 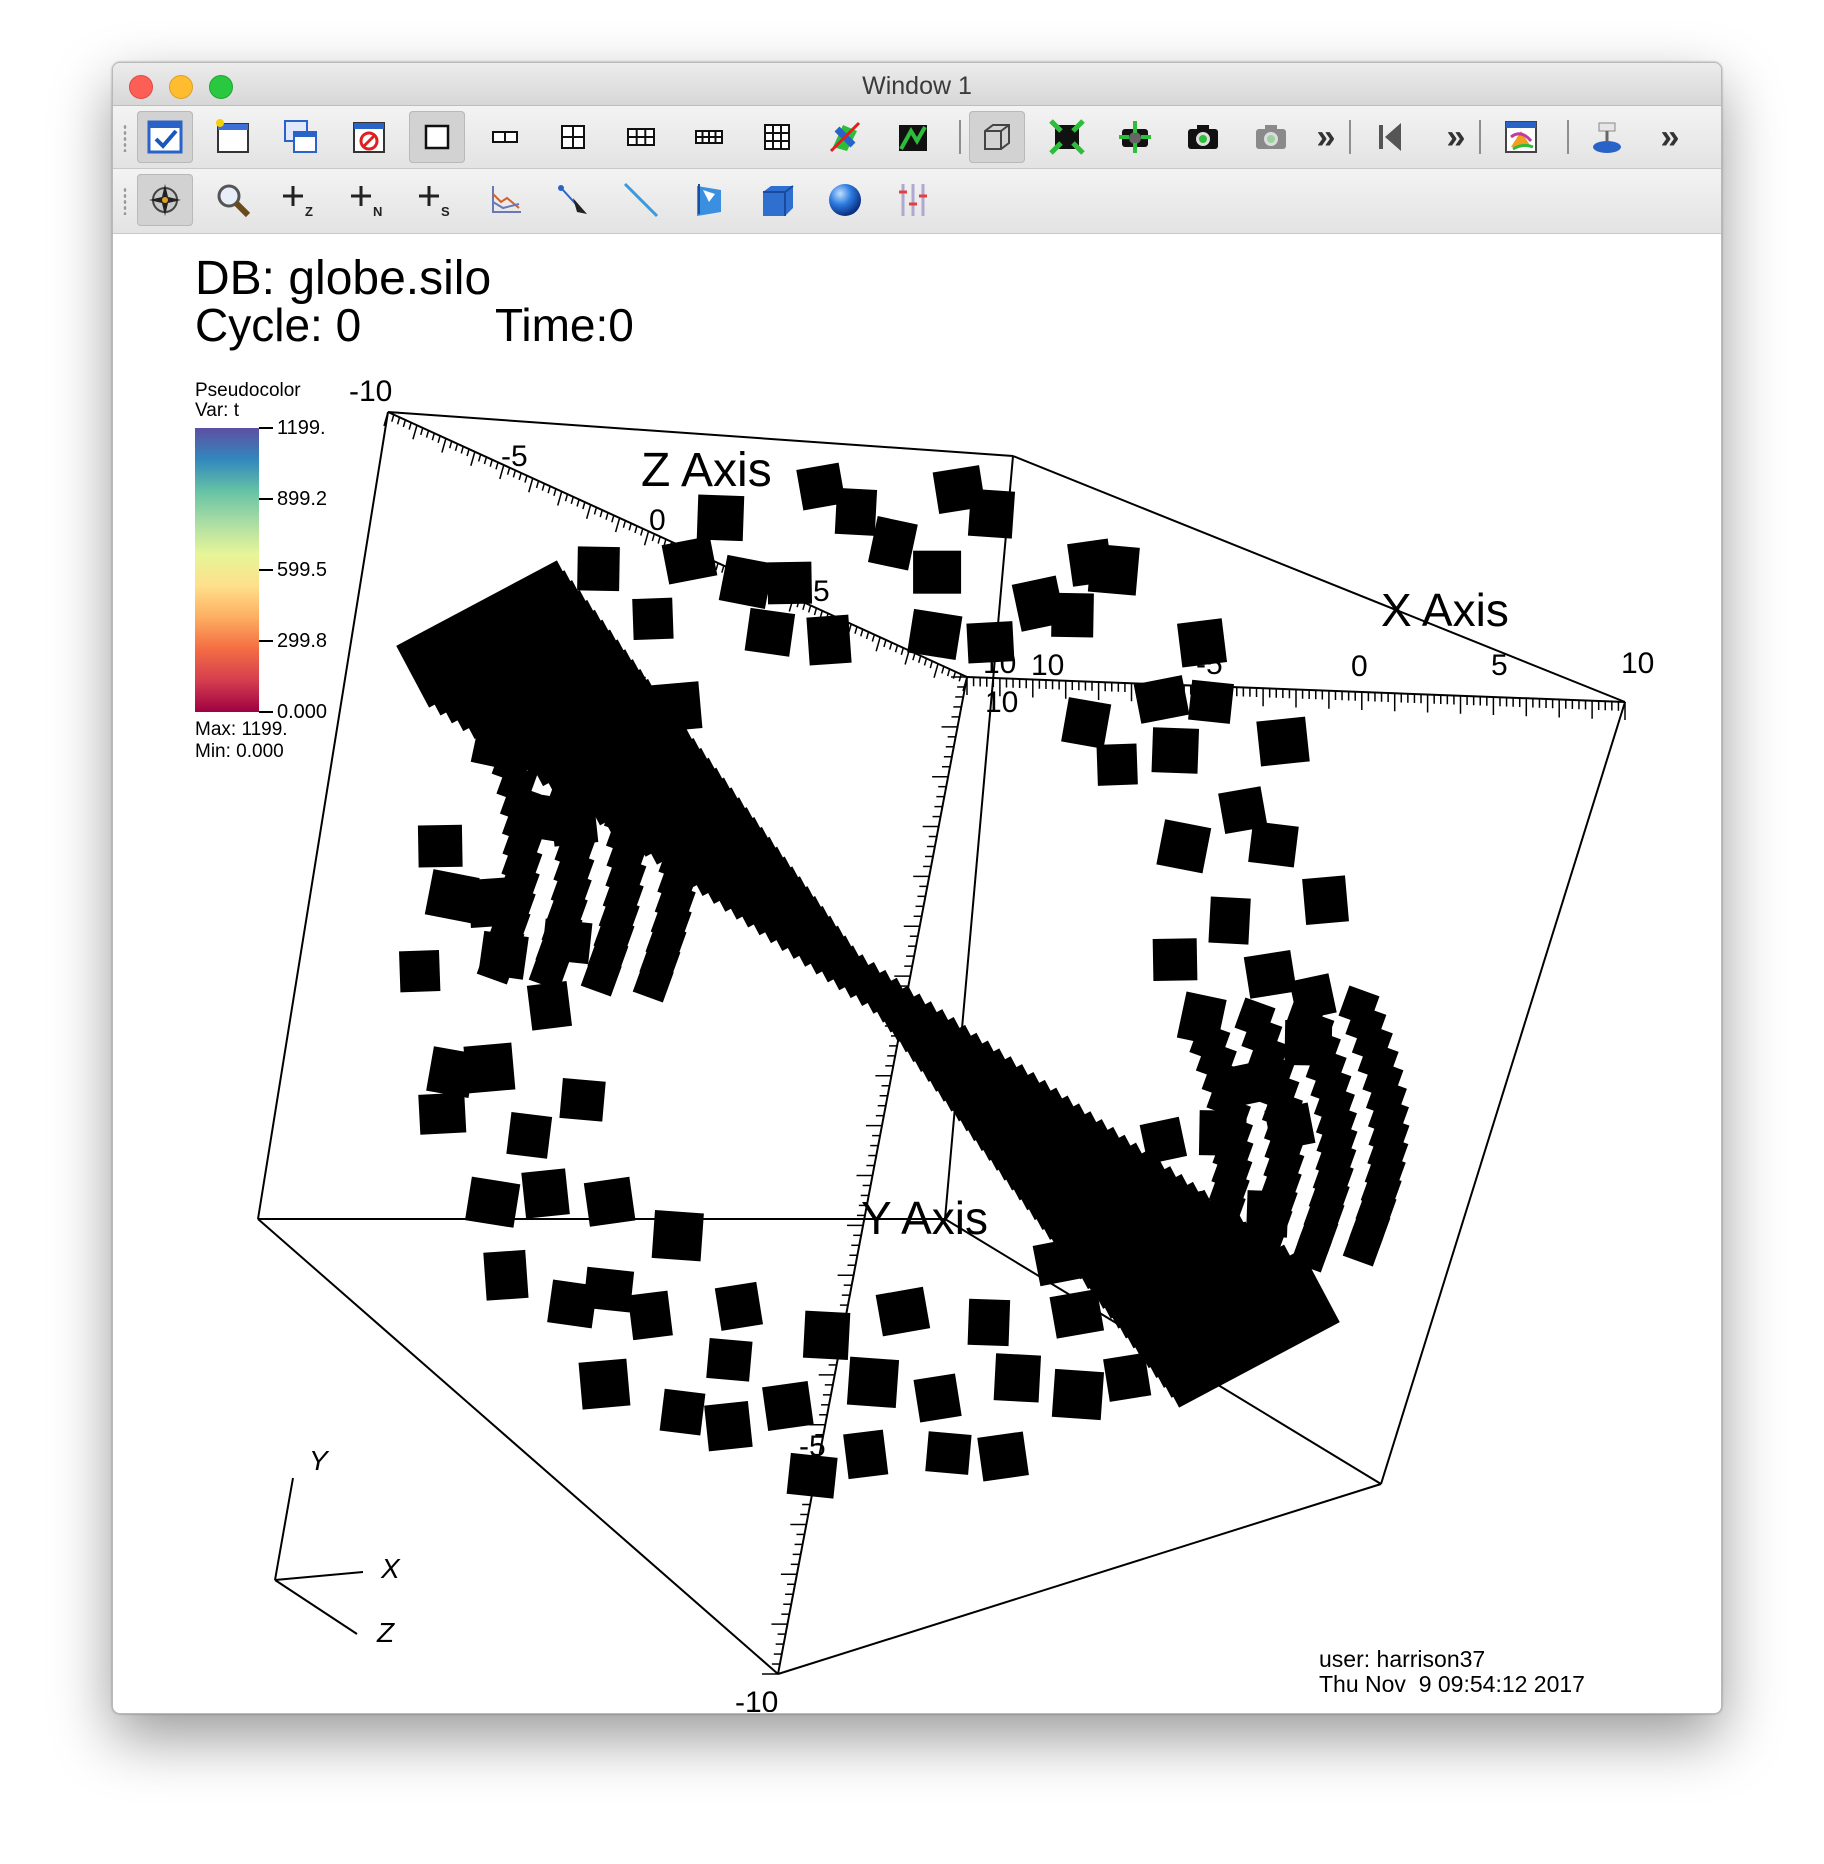 What do you see at coordinates (709, 137) in the screenshot?
I see `layout-2x4-button` at bounding box center [709, 137].